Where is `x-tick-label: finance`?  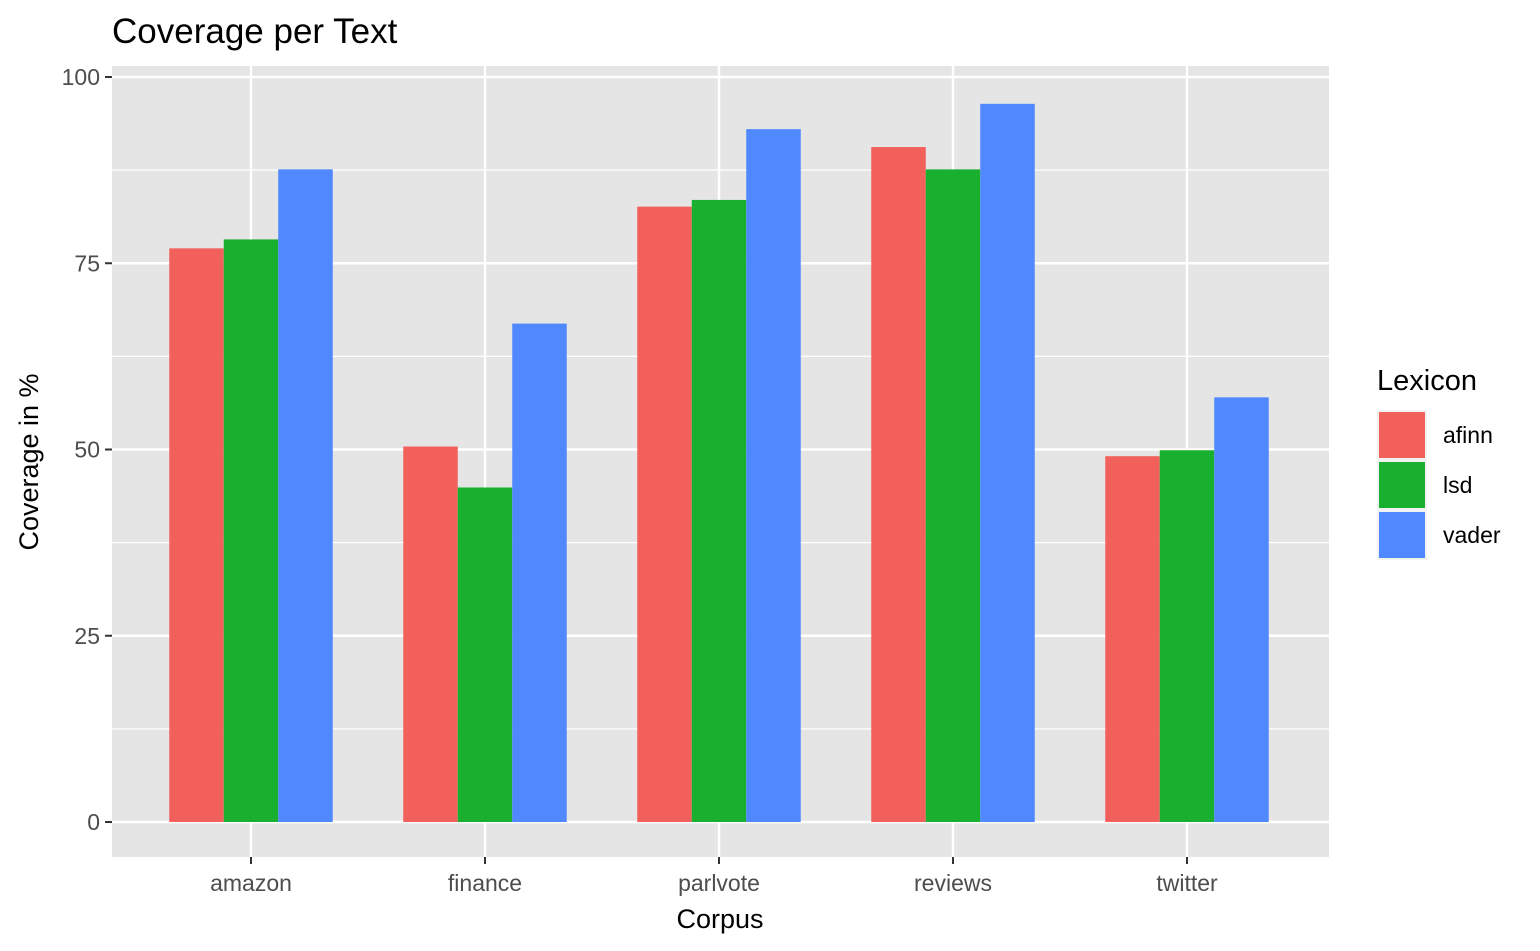 x-tick-label: finance is located at coordinates (485, 883).